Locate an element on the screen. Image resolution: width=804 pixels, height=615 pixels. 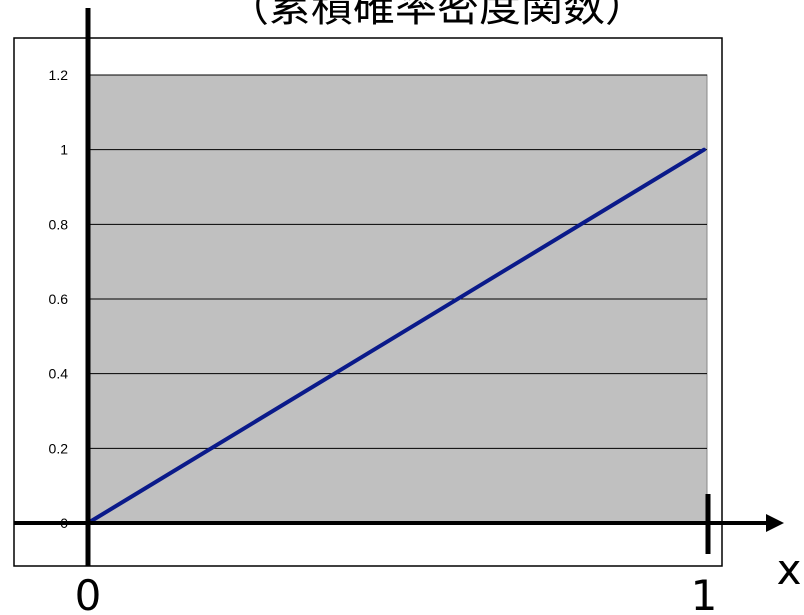
x-axis-arrowhead is located at coordinates (775, 523).